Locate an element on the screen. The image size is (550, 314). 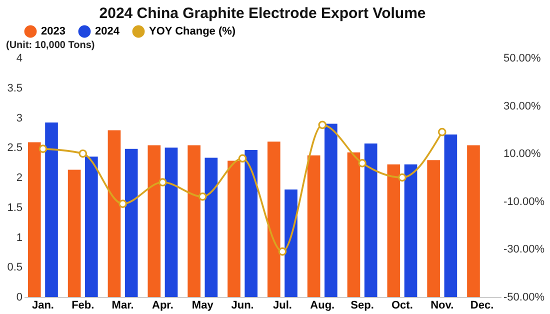
y-tick-label: 4 is located at coordinates (19, 58).